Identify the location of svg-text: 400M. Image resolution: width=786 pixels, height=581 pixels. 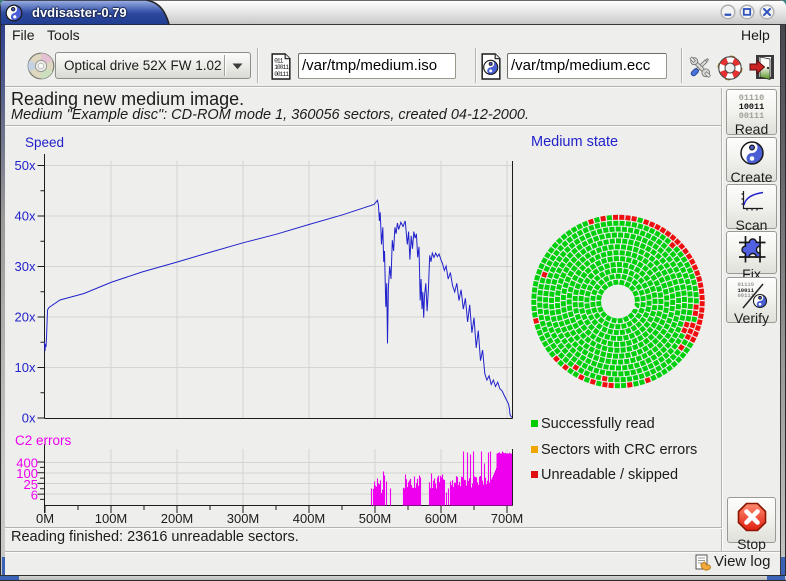
(309, 518).